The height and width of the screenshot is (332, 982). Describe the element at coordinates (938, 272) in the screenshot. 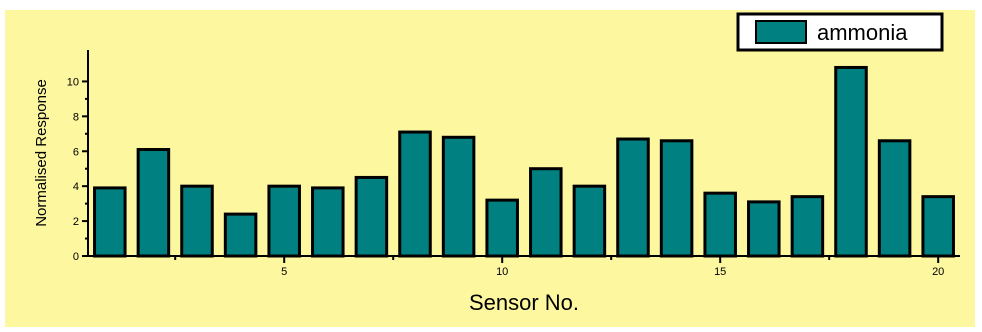

I see `x-tick-label-20: 20` at that location.